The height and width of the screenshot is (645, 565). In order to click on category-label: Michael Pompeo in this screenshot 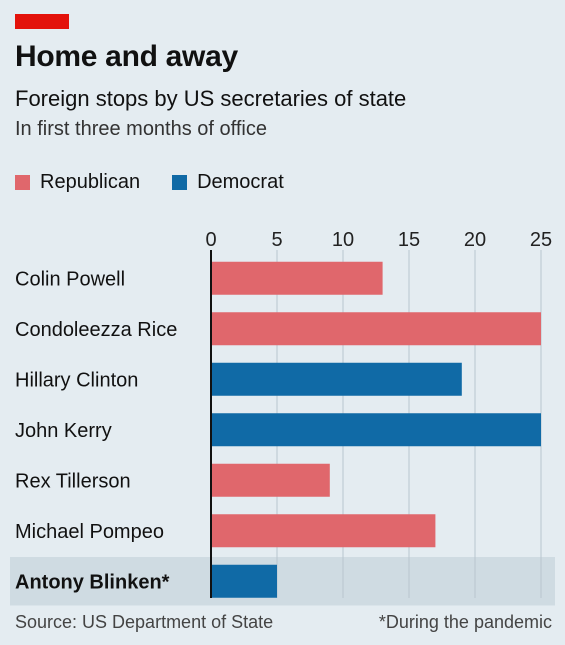, I will do `click(89, 532)`.